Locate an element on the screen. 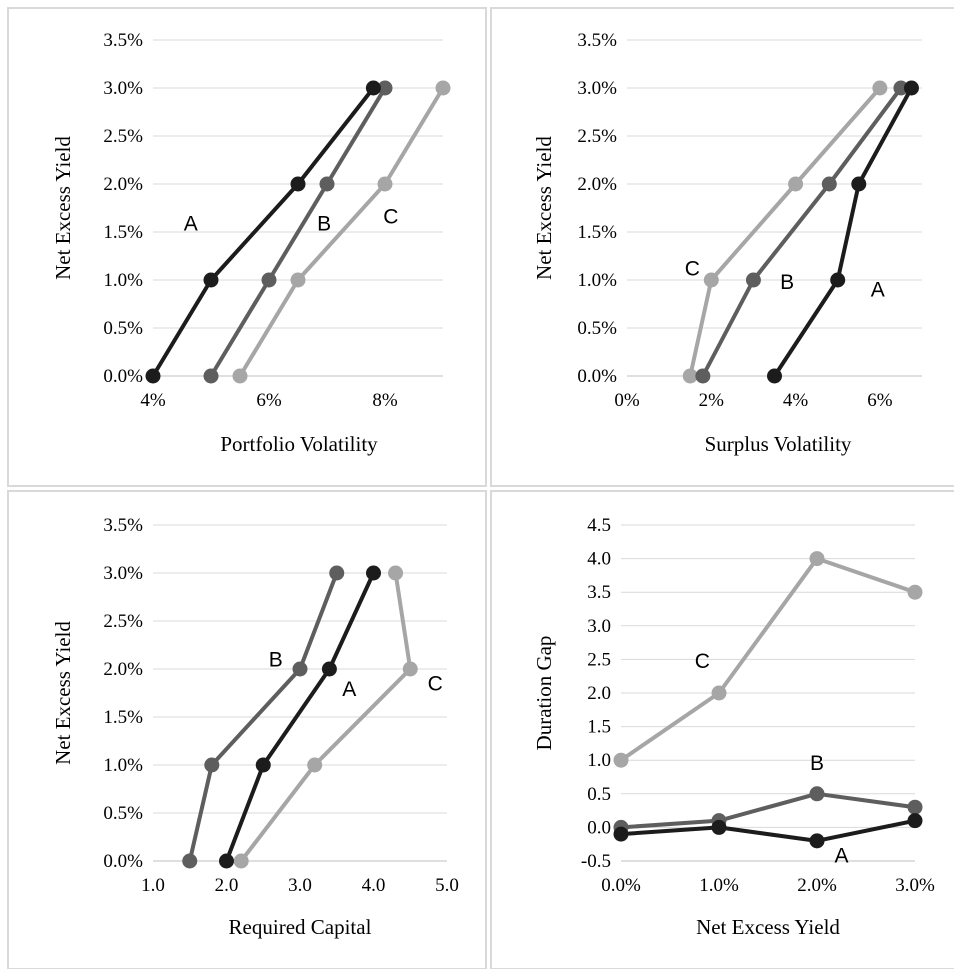 Image resolution: width=954 pixels, height=969 pixels. x-axis-title: Net Excess Yield is located at coordinates (768, 927).